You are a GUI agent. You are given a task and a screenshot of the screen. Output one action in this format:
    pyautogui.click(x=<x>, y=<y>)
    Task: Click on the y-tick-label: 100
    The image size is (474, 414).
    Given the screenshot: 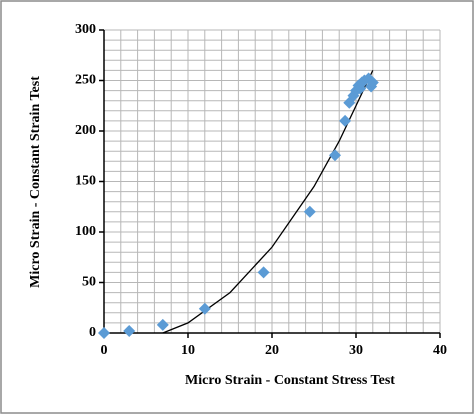 What is the action you would take?
    pyautogui.click(x=85, y=231)
    